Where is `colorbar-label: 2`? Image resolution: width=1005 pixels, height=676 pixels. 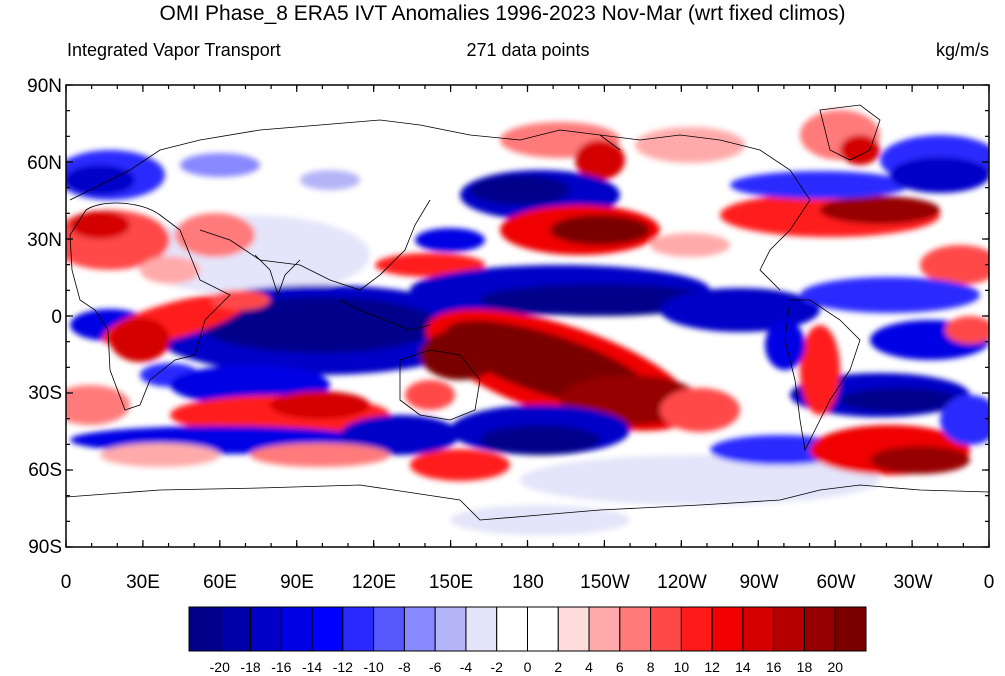 colorbar-label: 2 is located at coordinates (558, 667).